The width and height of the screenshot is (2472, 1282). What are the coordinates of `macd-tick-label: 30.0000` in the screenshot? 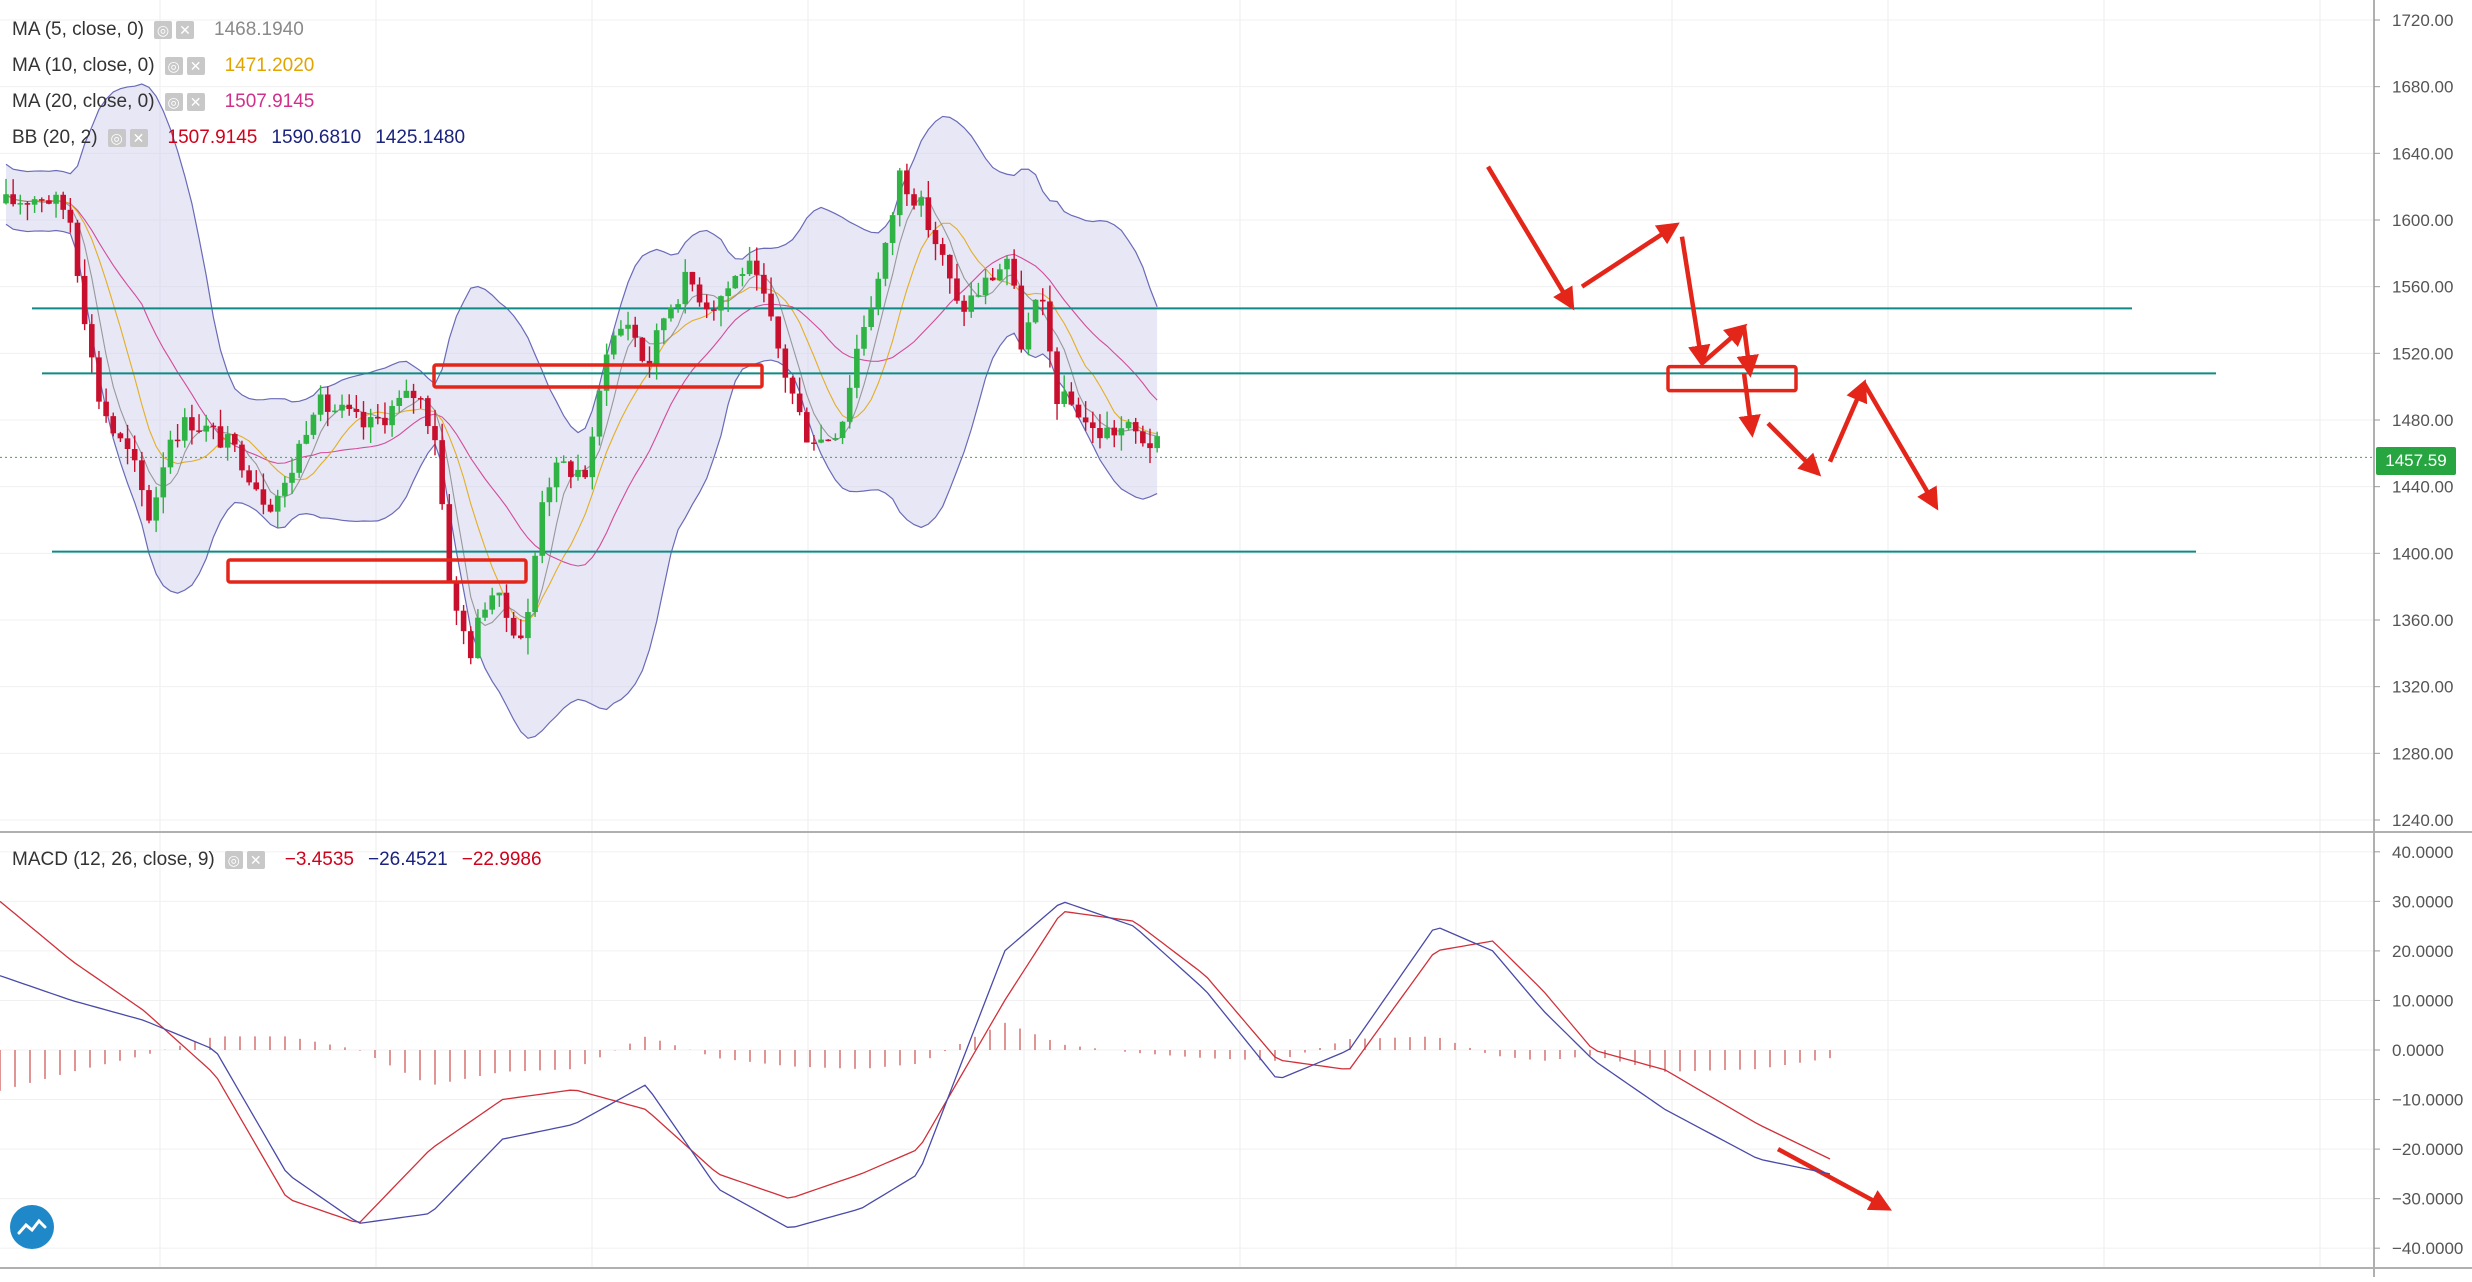 It's located at (2422, 901).